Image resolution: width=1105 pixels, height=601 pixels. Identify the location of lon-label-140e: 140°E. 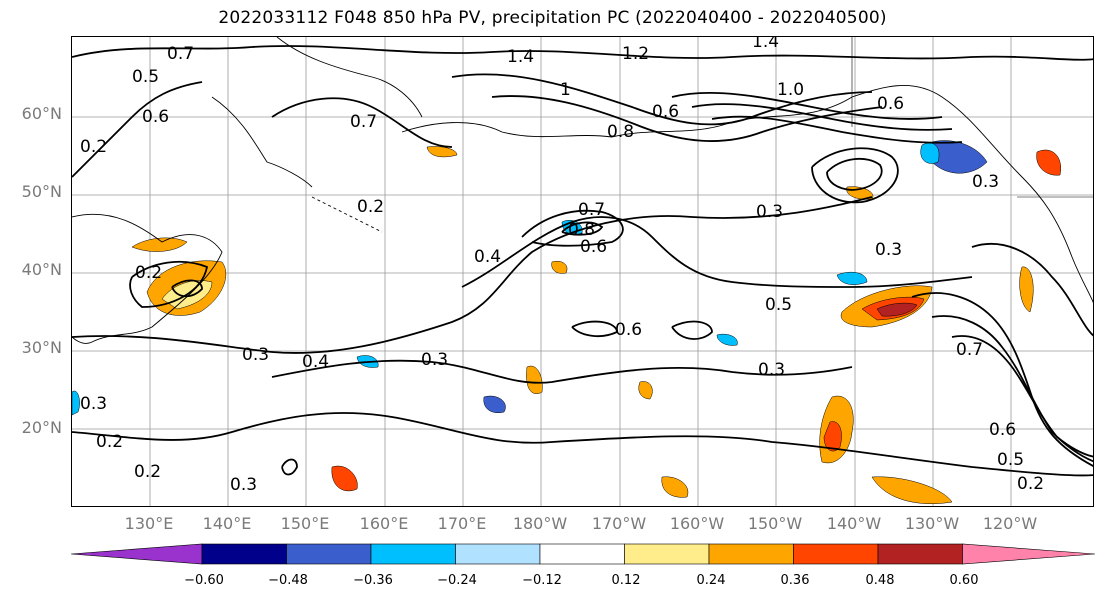
(227, 523).